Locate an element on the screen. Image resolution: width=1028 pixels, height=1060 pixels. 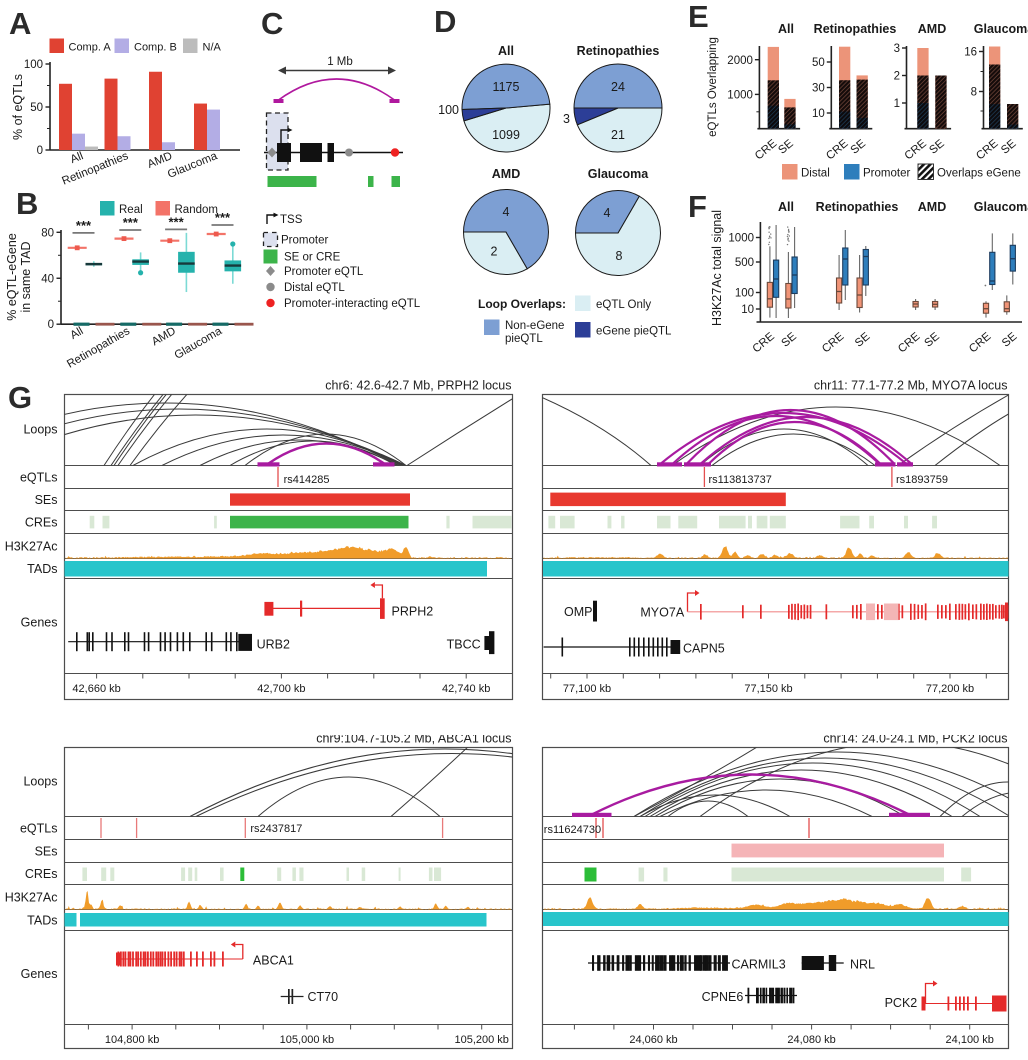
svg-text: rs2437817 is located at coordinates (276, 829).